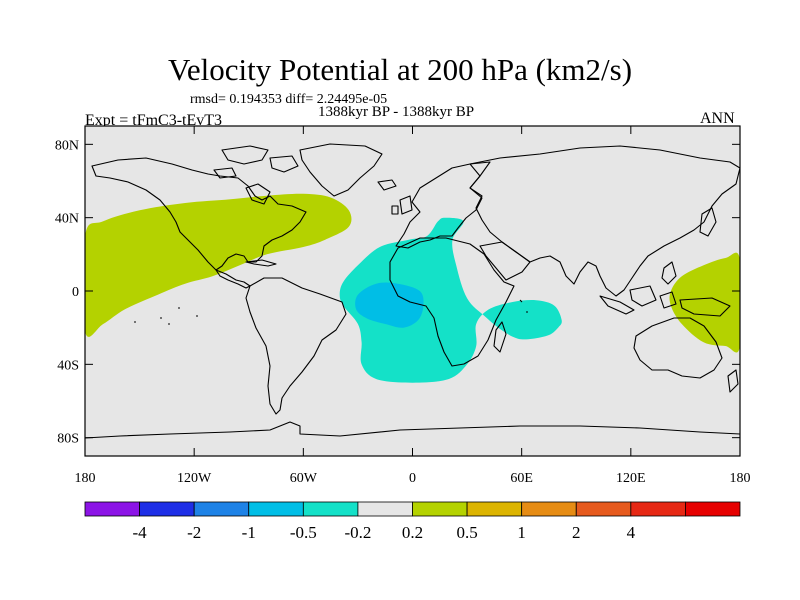 Image resolution: width=800 pixels, height=600 pixels. I want to click on lat-tick-label: 80N, so click(67, 145).